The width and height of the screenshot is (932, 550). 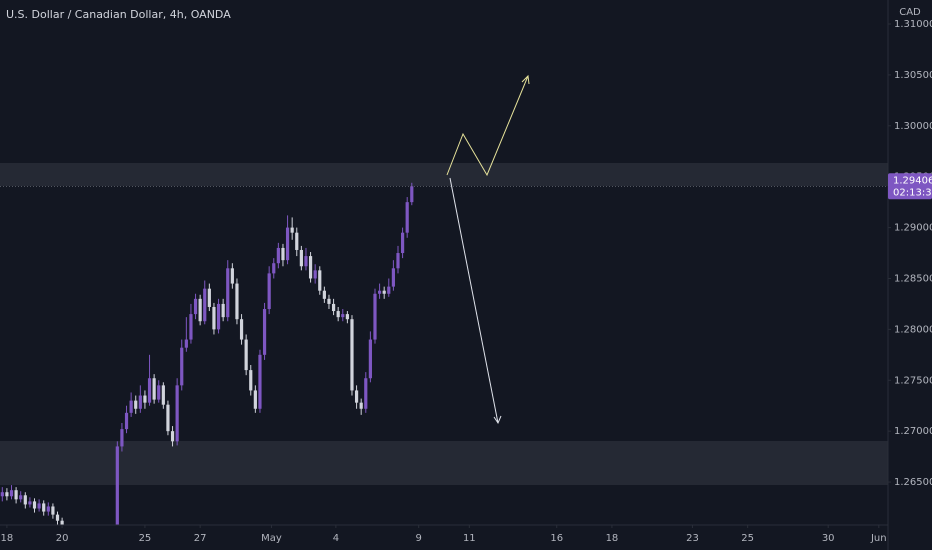 I want to click on symbol-title: U.S. Dollar / Canadian Dollar, 4h, OANDA, so click(x=118, y=14).